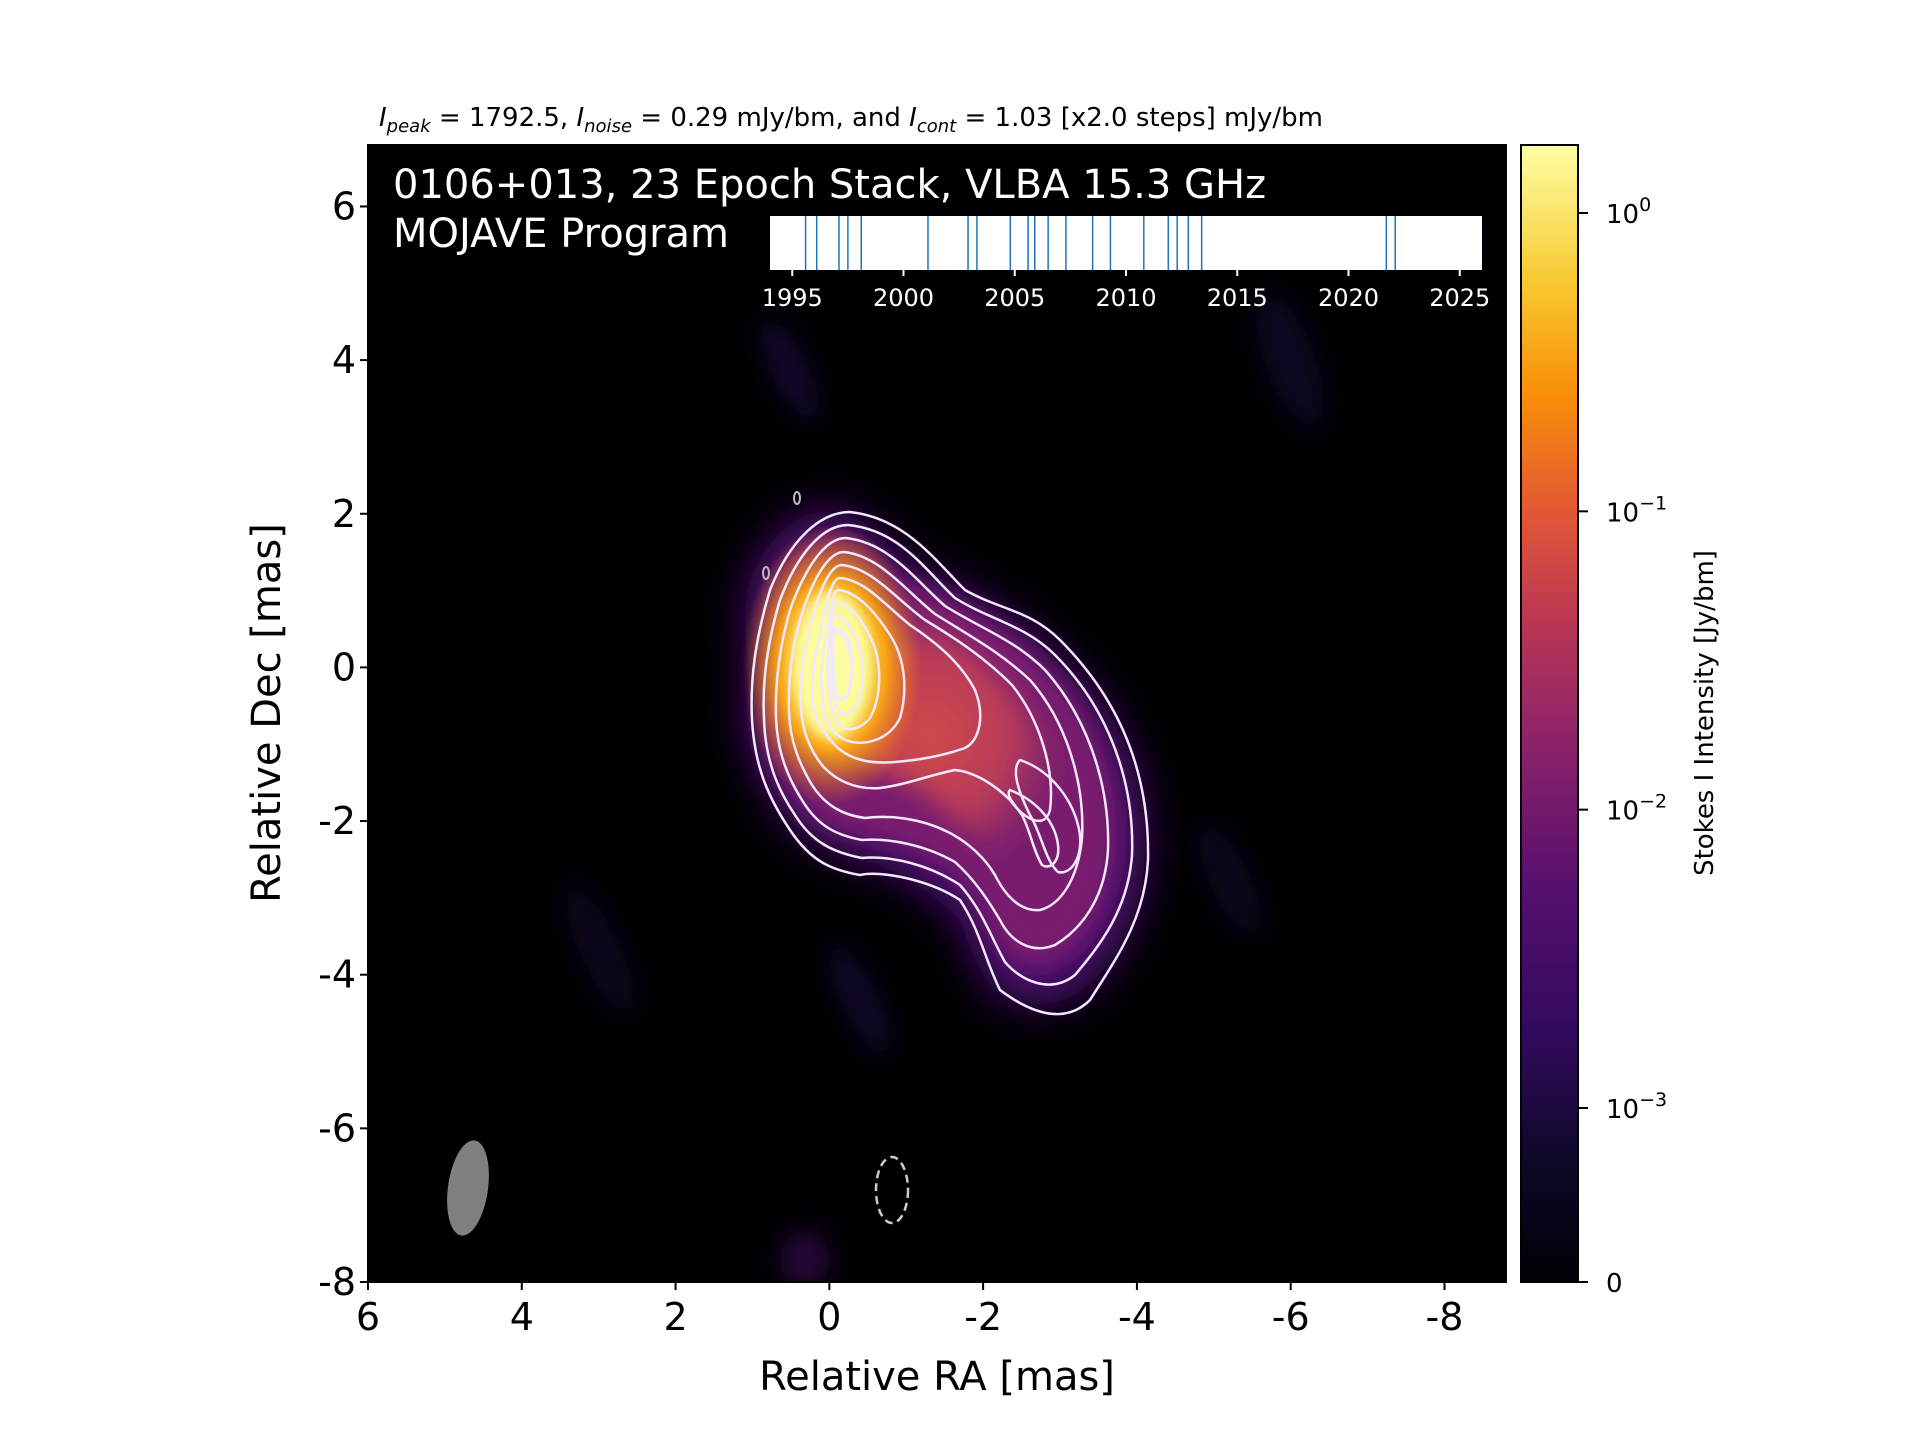 The image size is (1920, 1440). Describe the element at coordinates (1291, 1317) in the screenshot. I see `x-tick-label: -6` at that location.